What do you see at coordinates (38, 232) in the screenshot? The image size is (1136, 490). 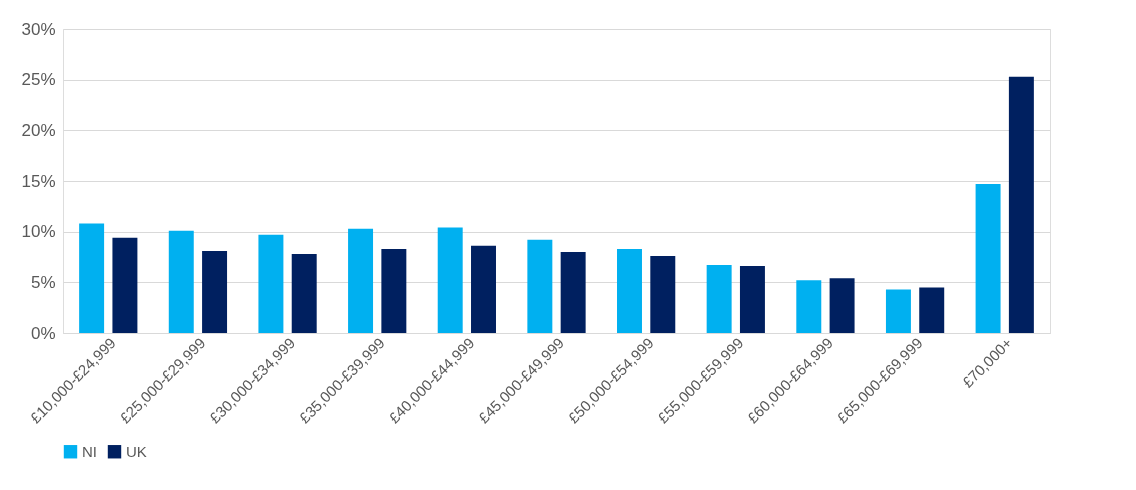 I see `y-tick-label: 10%` at bounding box center [38, 232].